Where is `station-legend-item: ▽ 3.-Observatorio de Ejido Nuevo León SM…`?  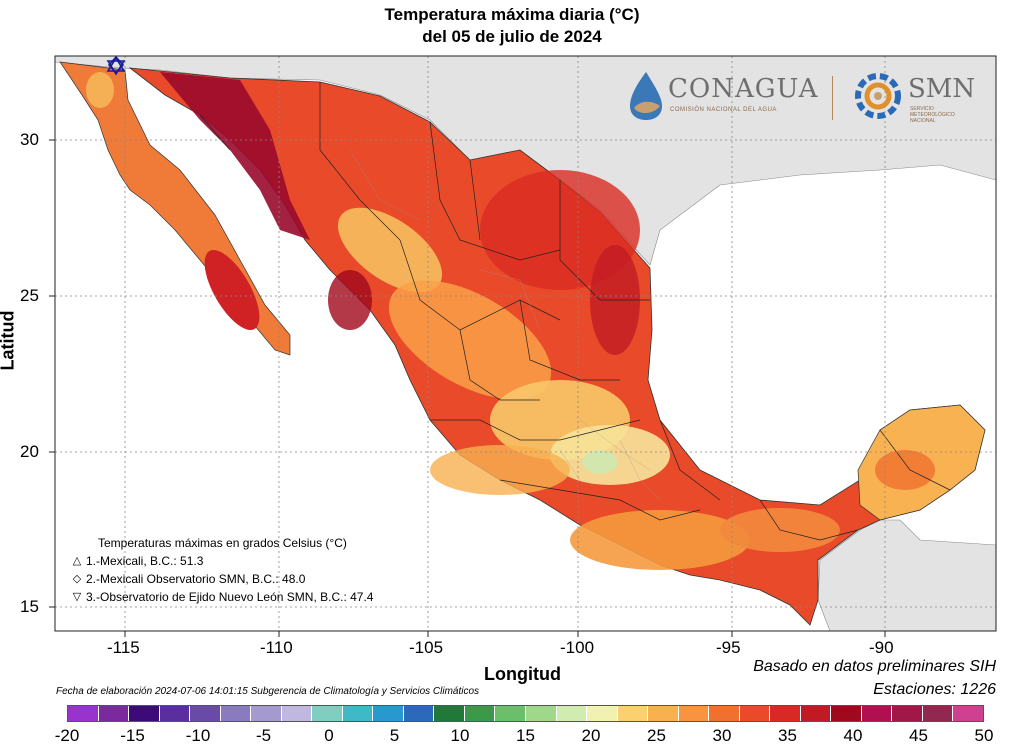
station-legend-item: ▽ 3.-Observatorio de Ejido Nuevo León SM… is located at coordinates (221, 597).